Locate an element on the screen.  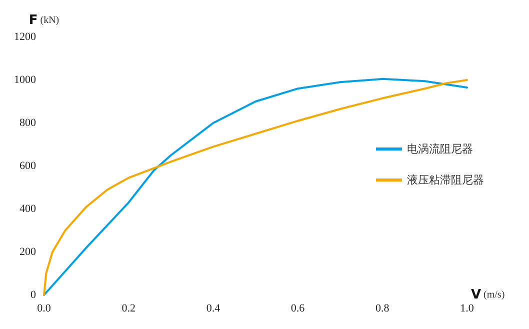
legend-label: 液压粘滞阻尼器 is located at coordinates (445, 180).